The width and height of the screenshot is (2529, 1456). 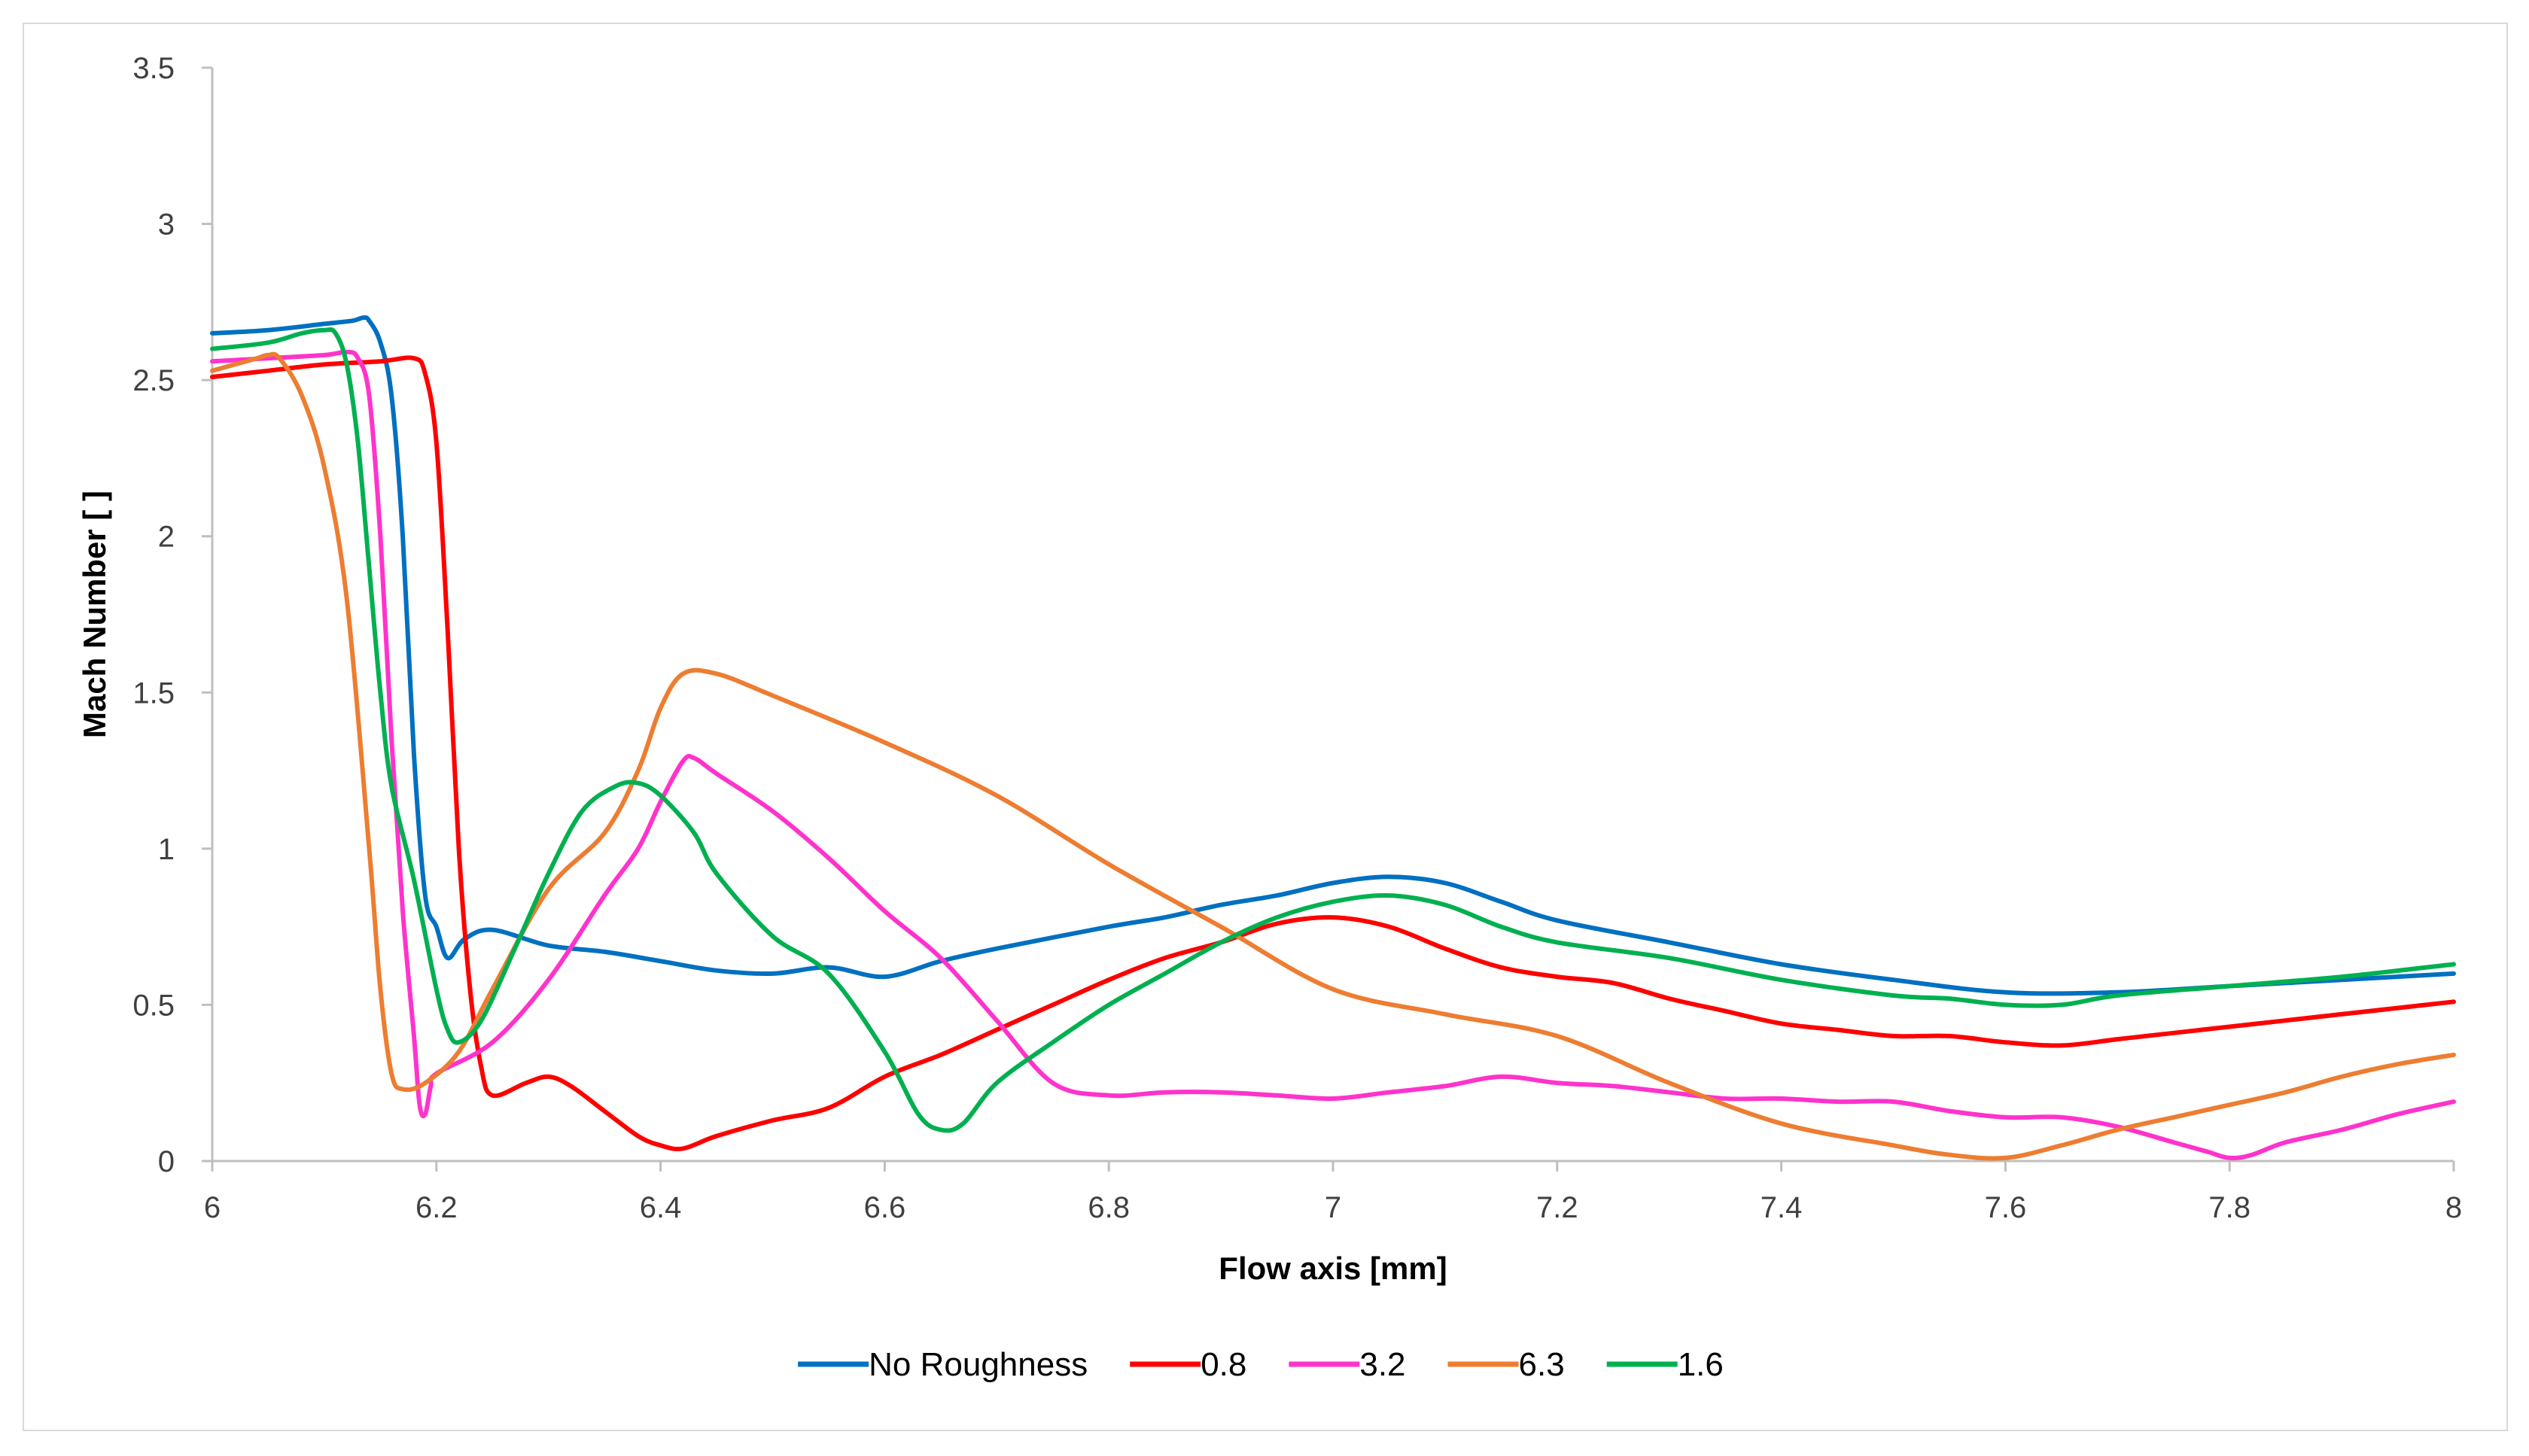 What do you see at coordinates (207, 614) in the screenshot?
I see `y-tick-marks` at bounding box center [207, 614].